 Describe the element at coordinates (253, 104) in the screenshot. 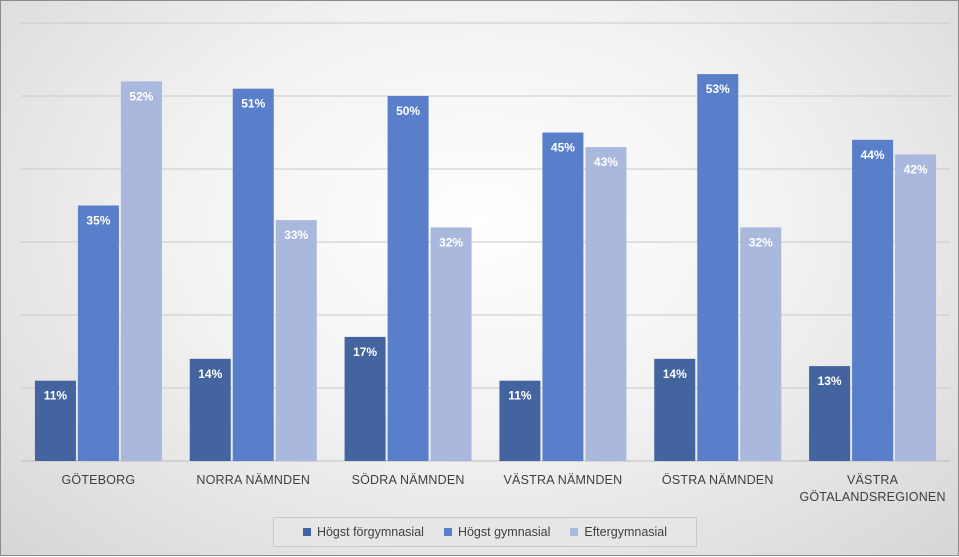

I see `bar-value-label: 51%` at that location.